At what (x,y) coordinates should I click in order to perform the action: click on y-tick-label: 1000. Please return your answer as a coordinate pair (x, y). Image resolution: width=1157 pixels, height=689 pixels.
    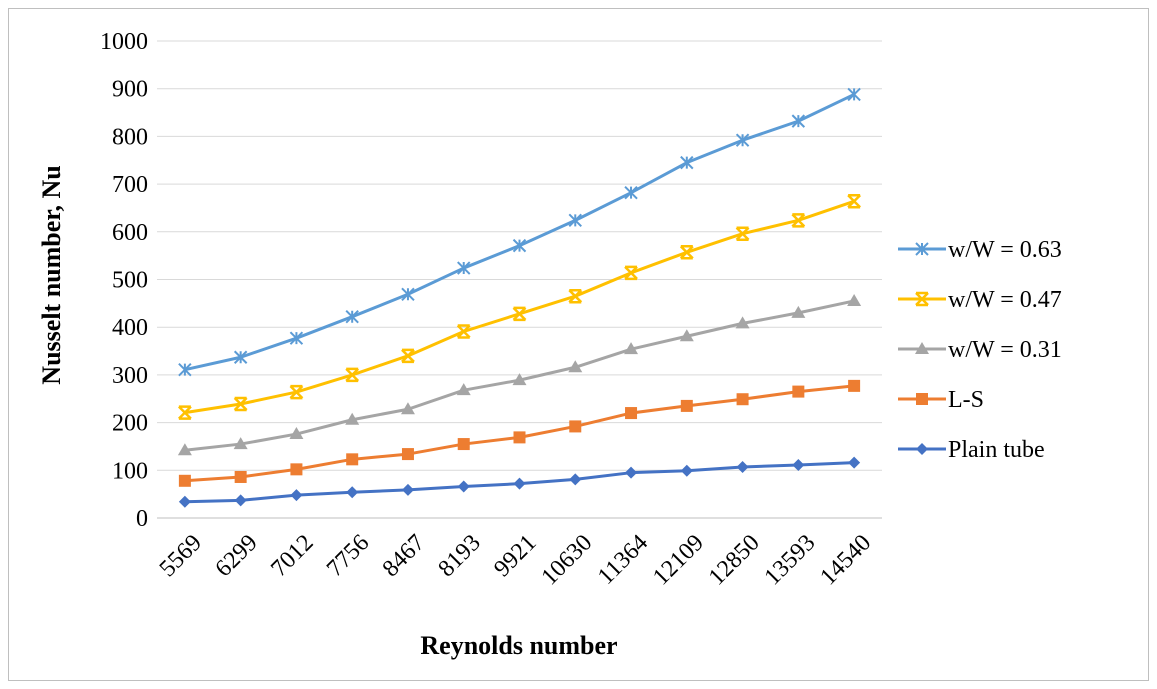
    Looking at the image, I should click on (124, 42).